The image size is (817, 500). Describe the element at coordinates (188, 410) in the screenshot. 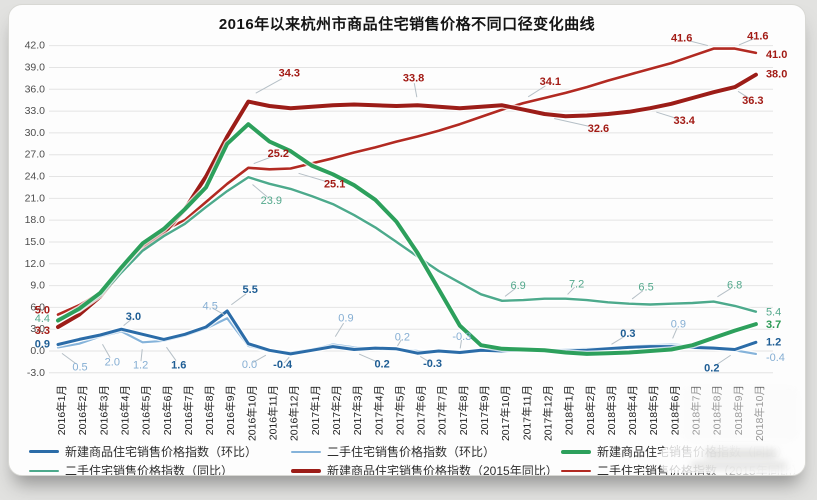

I see `svg-text: 2016年7月` at that location.